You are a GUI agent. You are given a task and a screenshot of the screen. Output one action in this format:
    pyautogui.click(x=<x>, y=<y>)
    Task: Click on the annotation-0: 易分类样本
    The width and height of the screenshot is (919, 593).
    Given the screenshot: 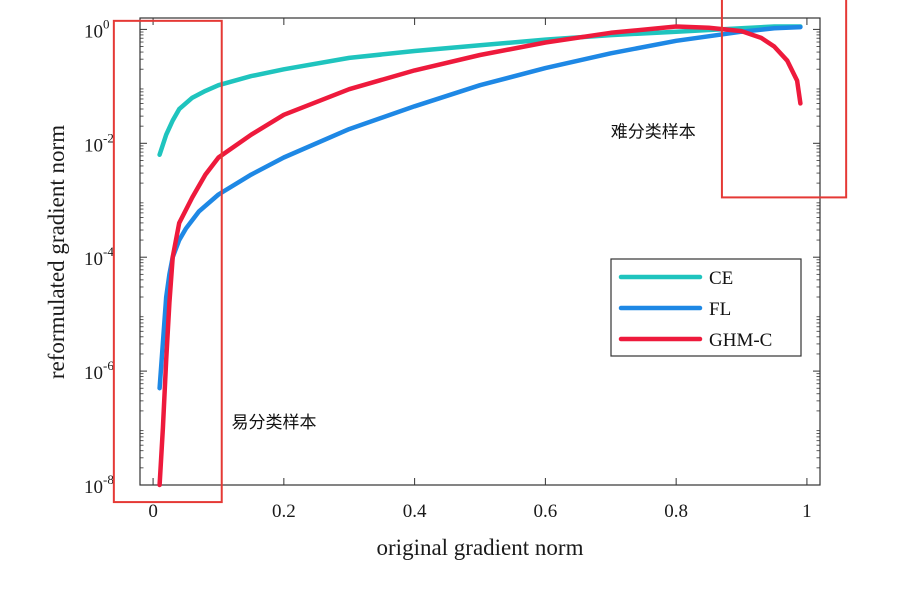 What is the action you would take?
    pyautogui.click(x=274, y=423)
    